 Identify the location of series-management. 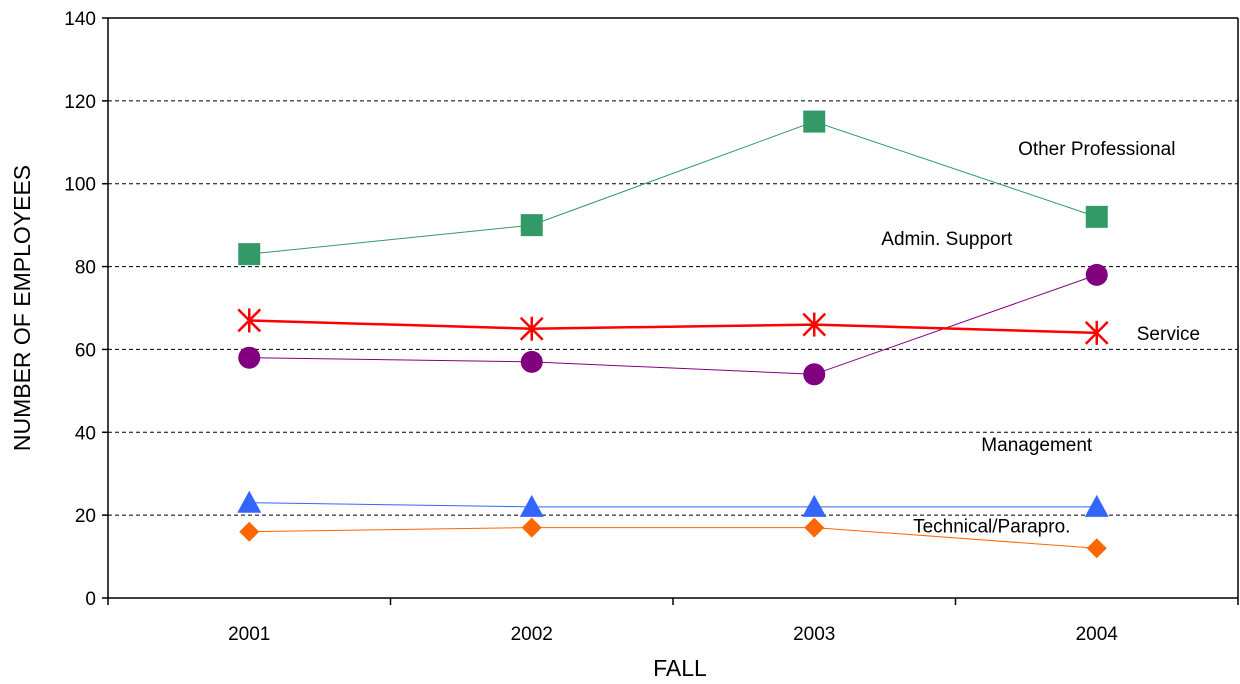
(673, 503).